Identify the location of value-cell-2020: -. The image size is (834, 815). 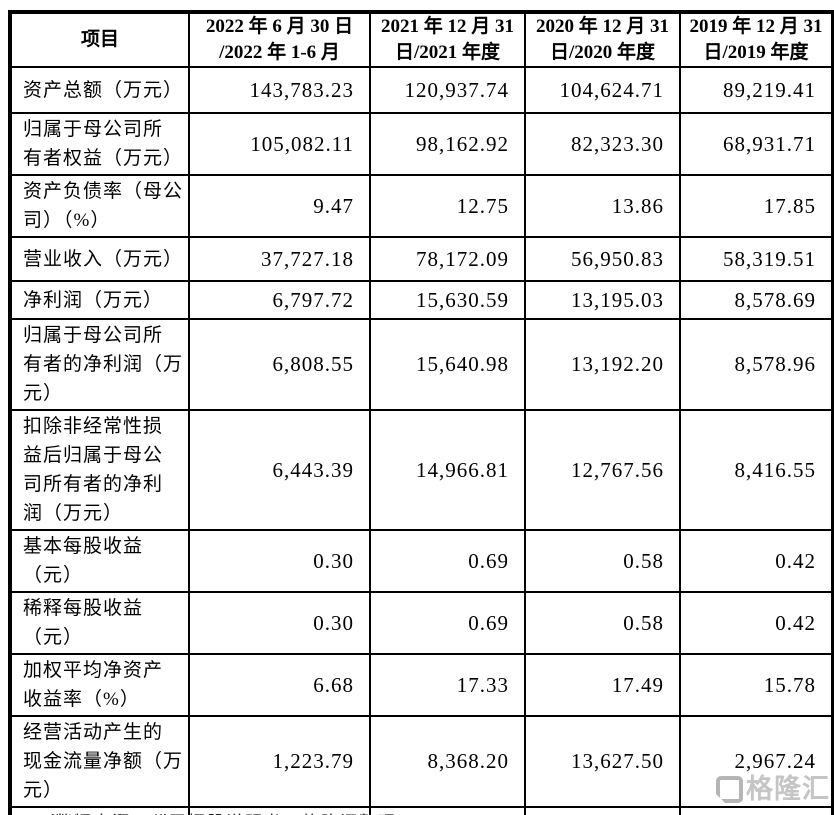
(602, 810).